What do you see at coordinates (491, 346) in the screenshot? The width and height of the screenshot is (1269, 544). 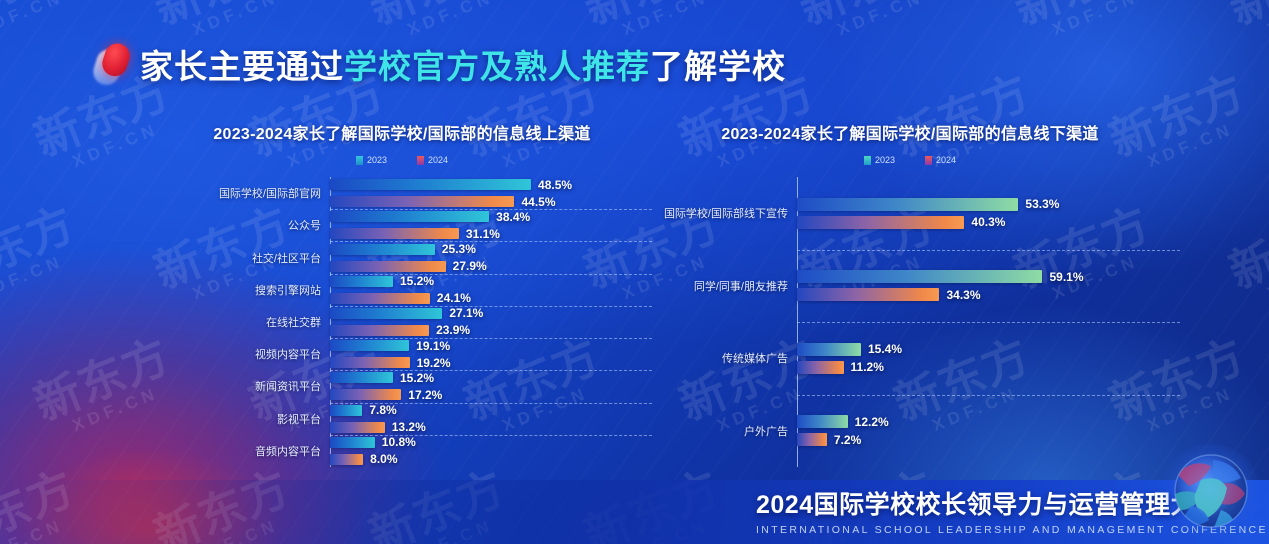 I see `chart-bar-2023: 19.1%` at bounding box center [491, 346].